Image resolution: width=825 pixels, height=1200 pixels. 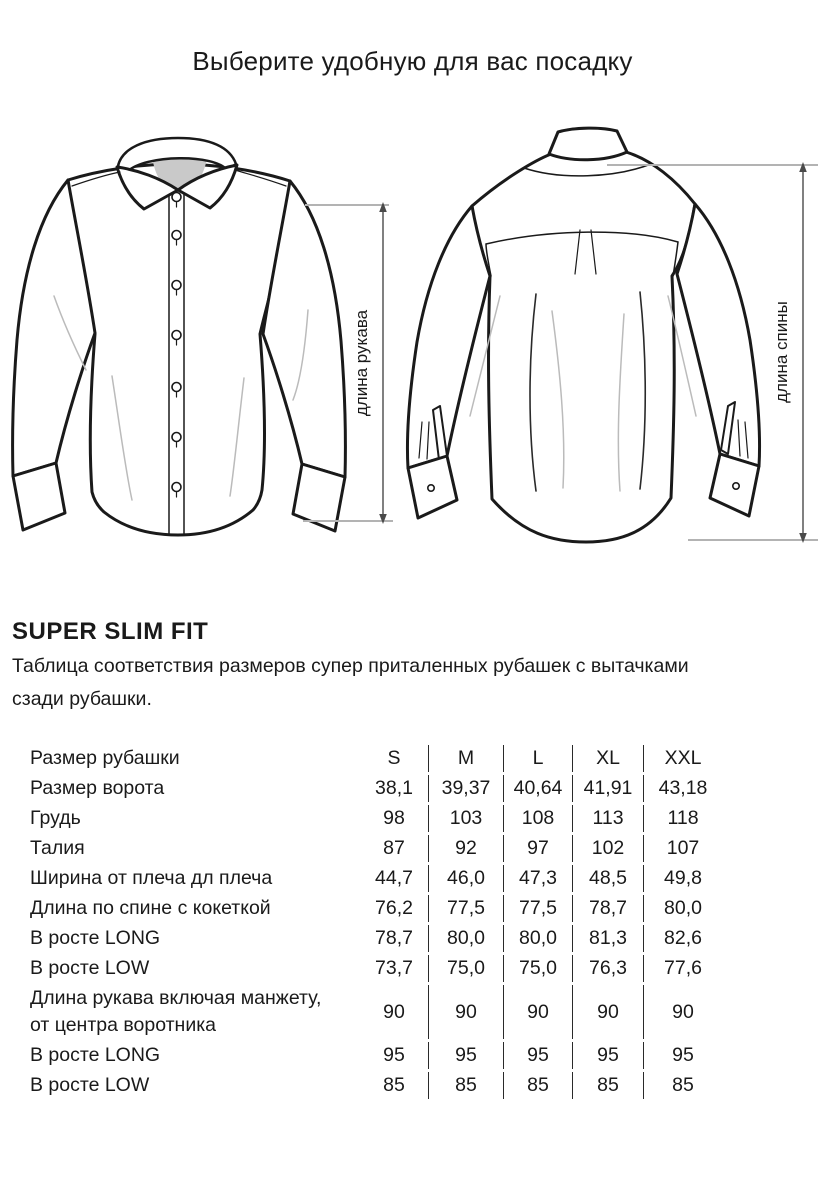 I want to click on front-buttons, so click(x=176, y=344).